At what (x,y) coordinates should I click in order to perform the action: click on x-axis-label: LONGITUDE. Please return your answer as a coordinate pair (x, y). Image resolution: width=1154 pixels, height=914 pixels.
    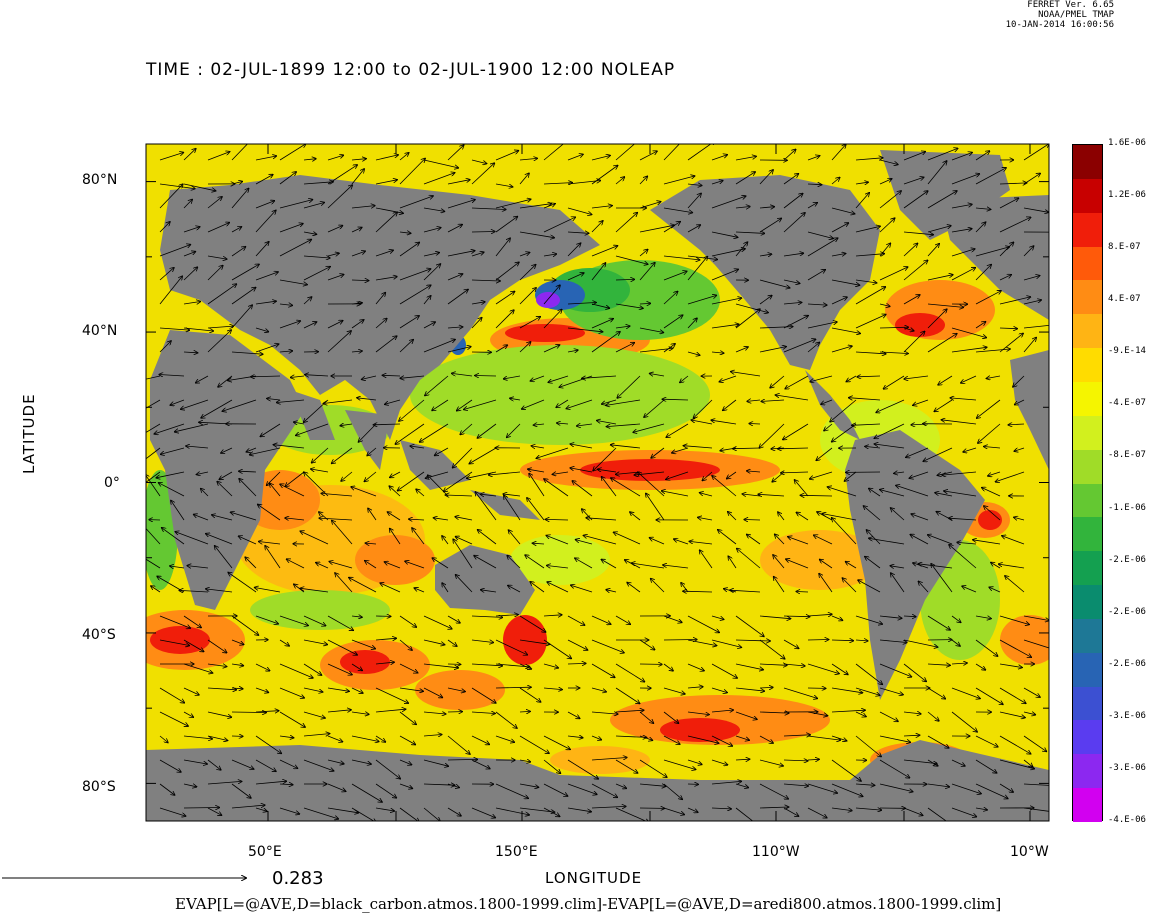
    Looking at the image, I should click on (594, 878).